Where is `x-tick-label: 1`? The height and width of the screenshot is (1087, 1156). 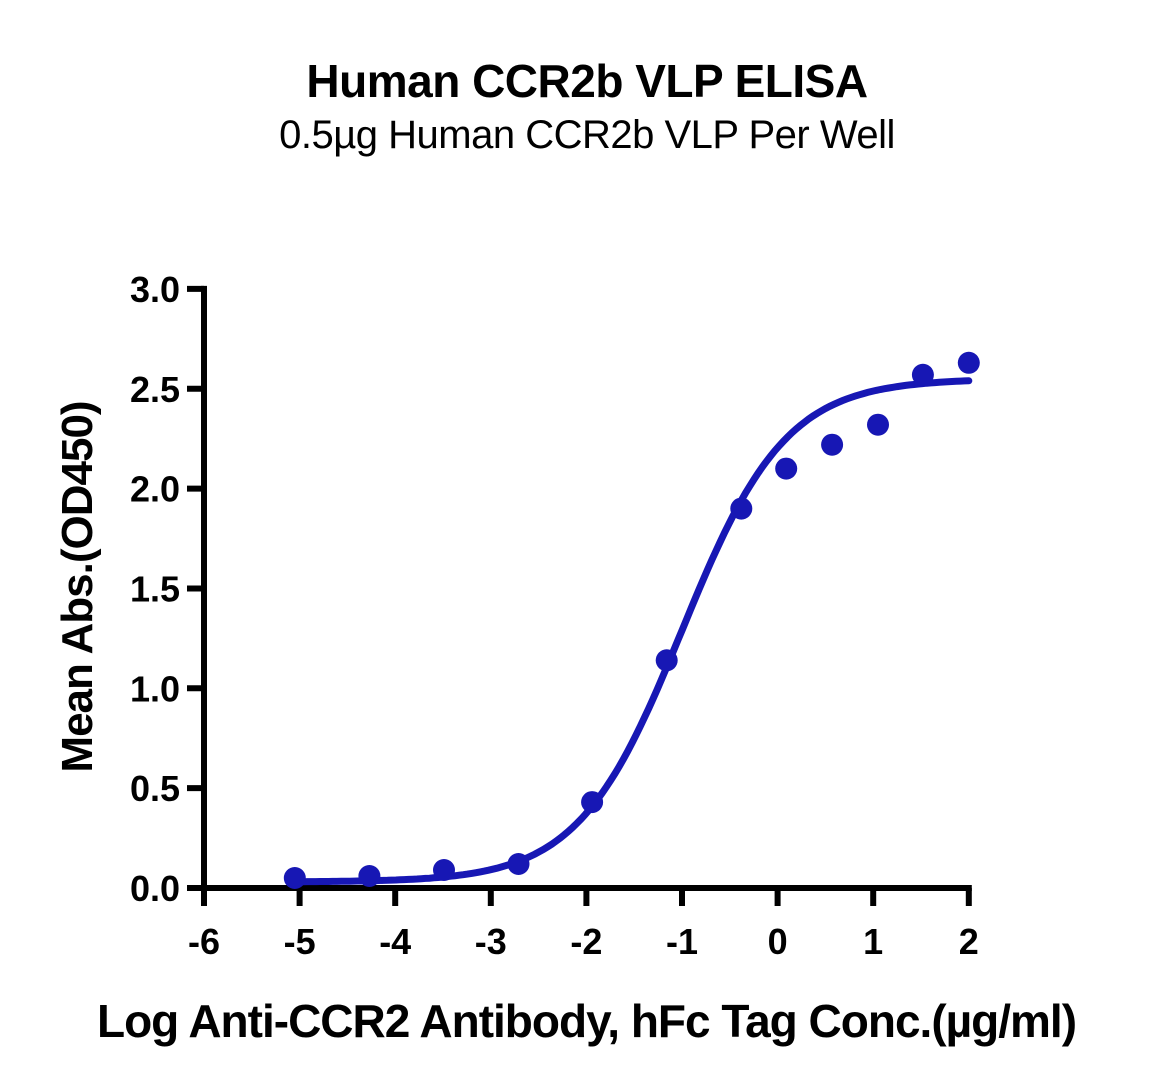 x-tick-label: 1 is located at coordinates (873, 941).